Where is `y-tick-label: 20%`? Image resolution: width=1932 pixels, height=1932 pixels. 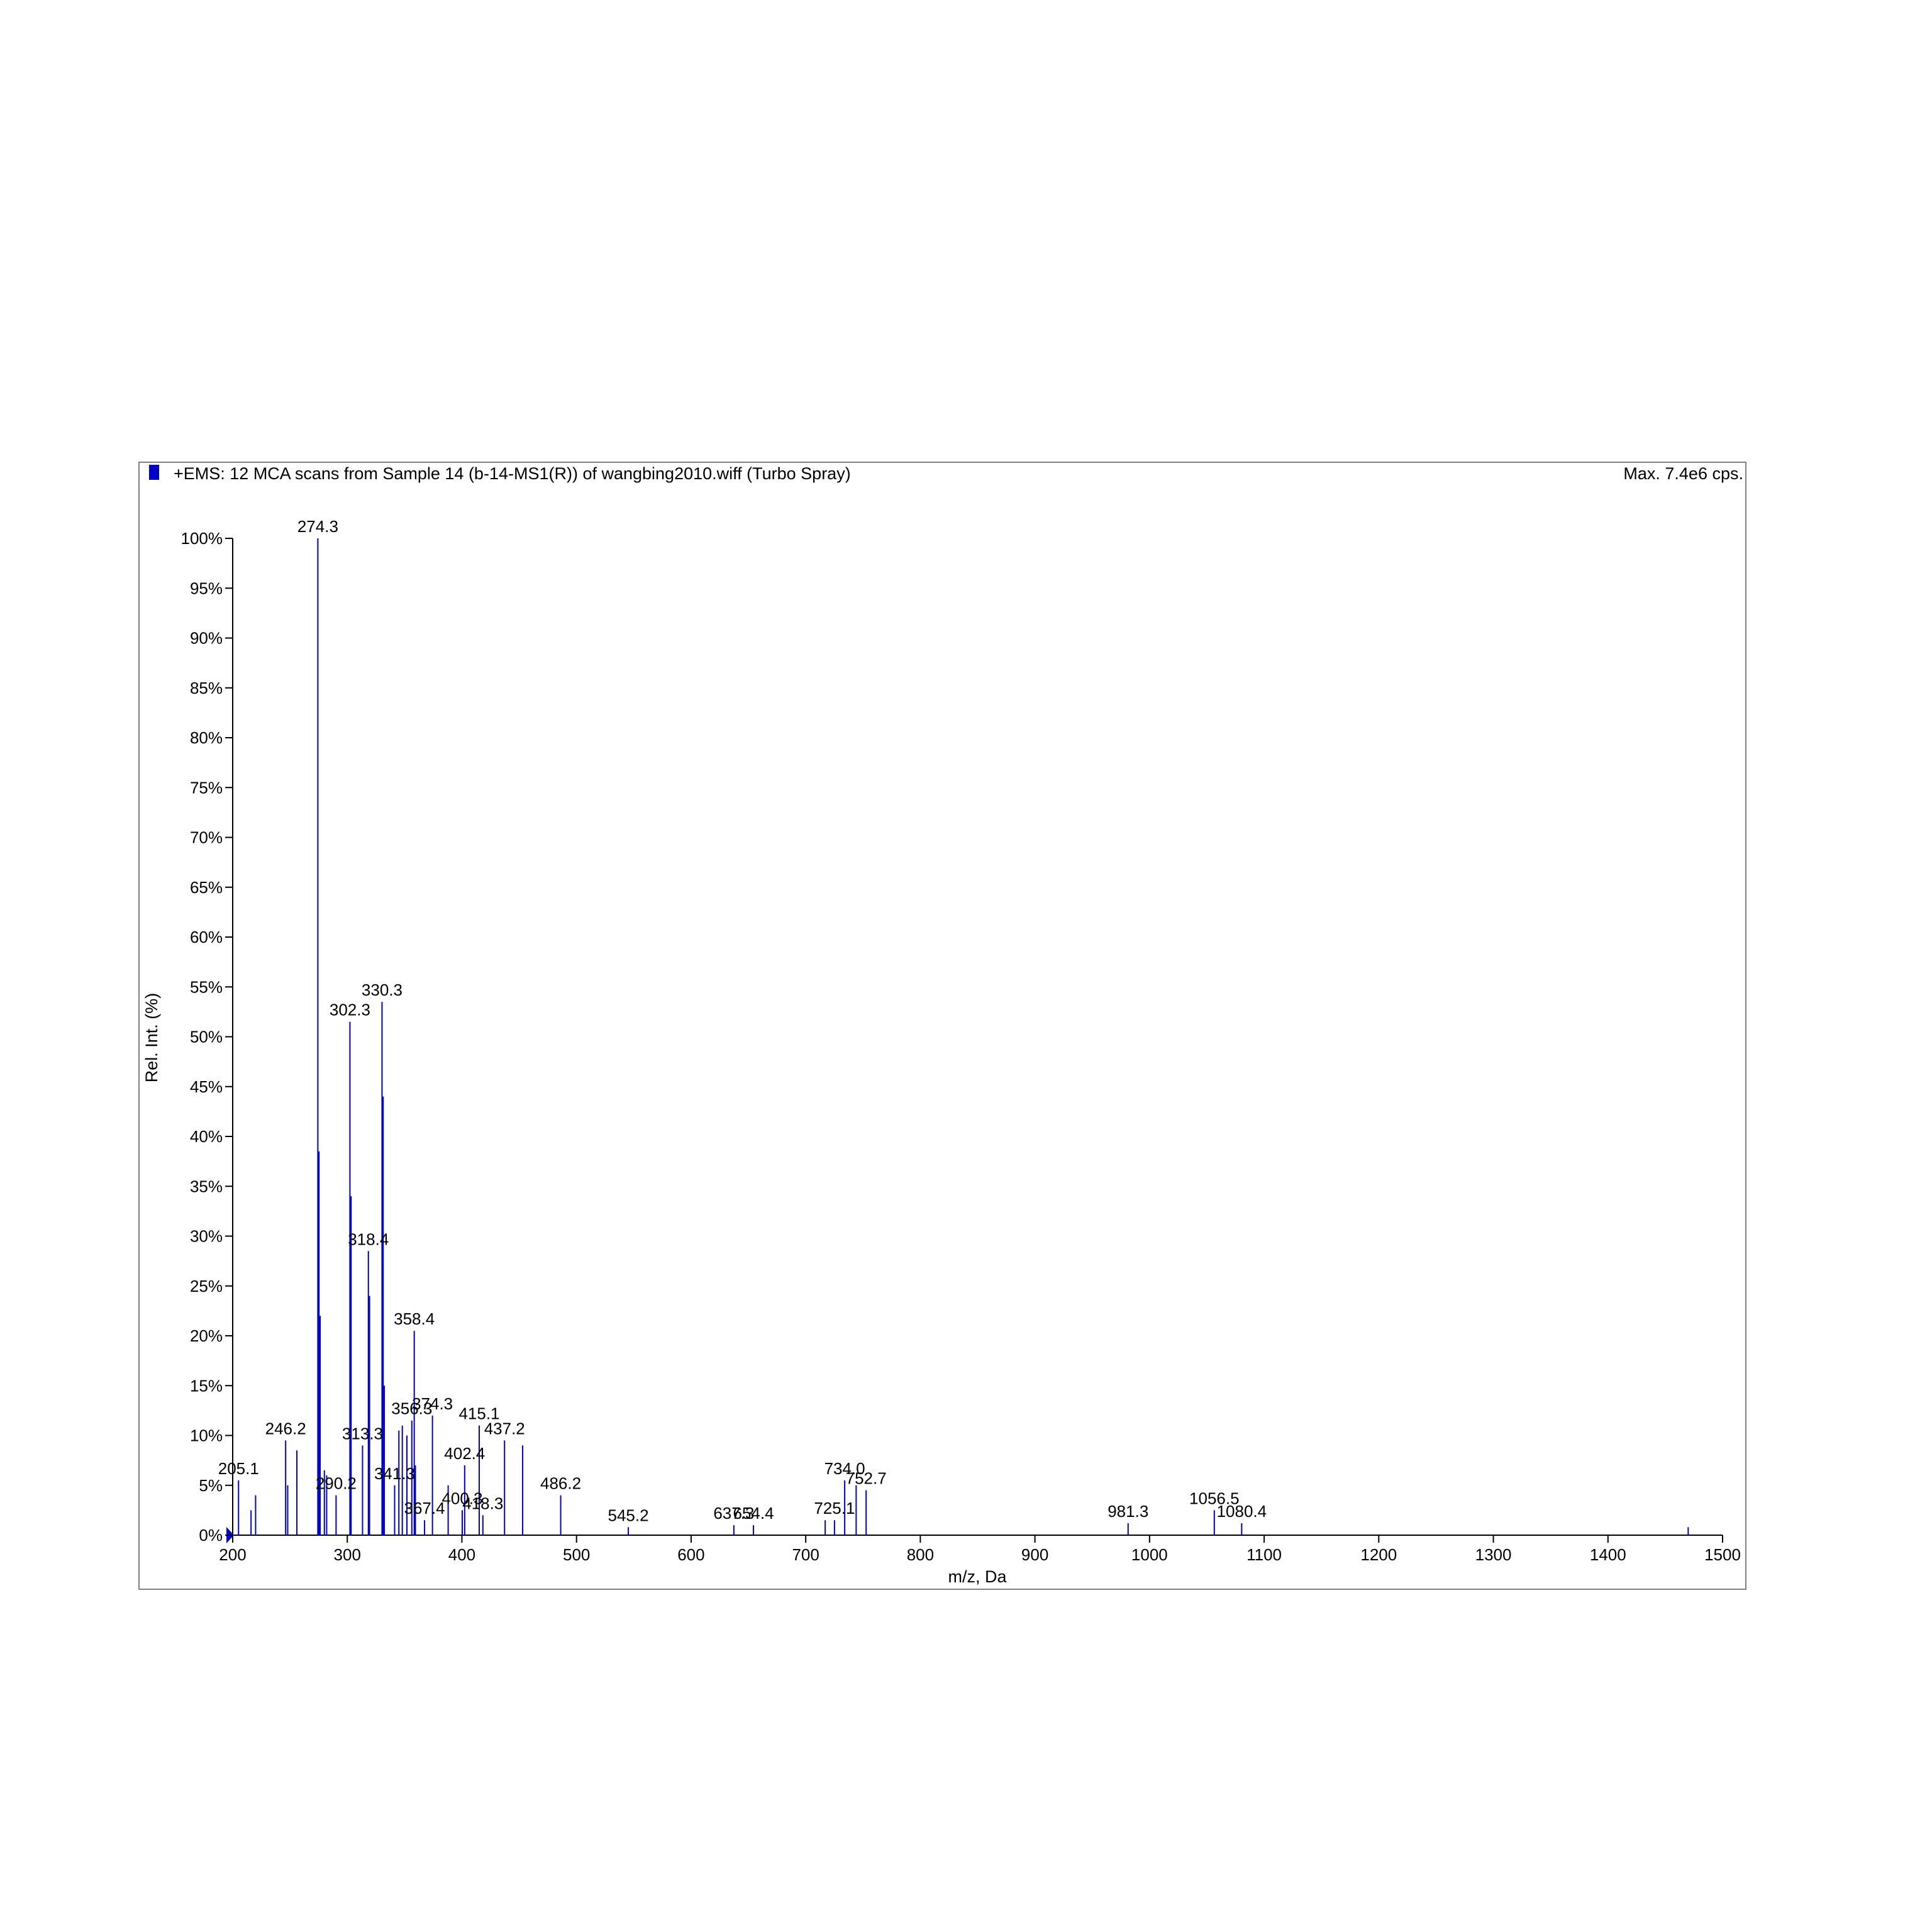
y-tick-label: 20% is located at coordinates (206, 1335).